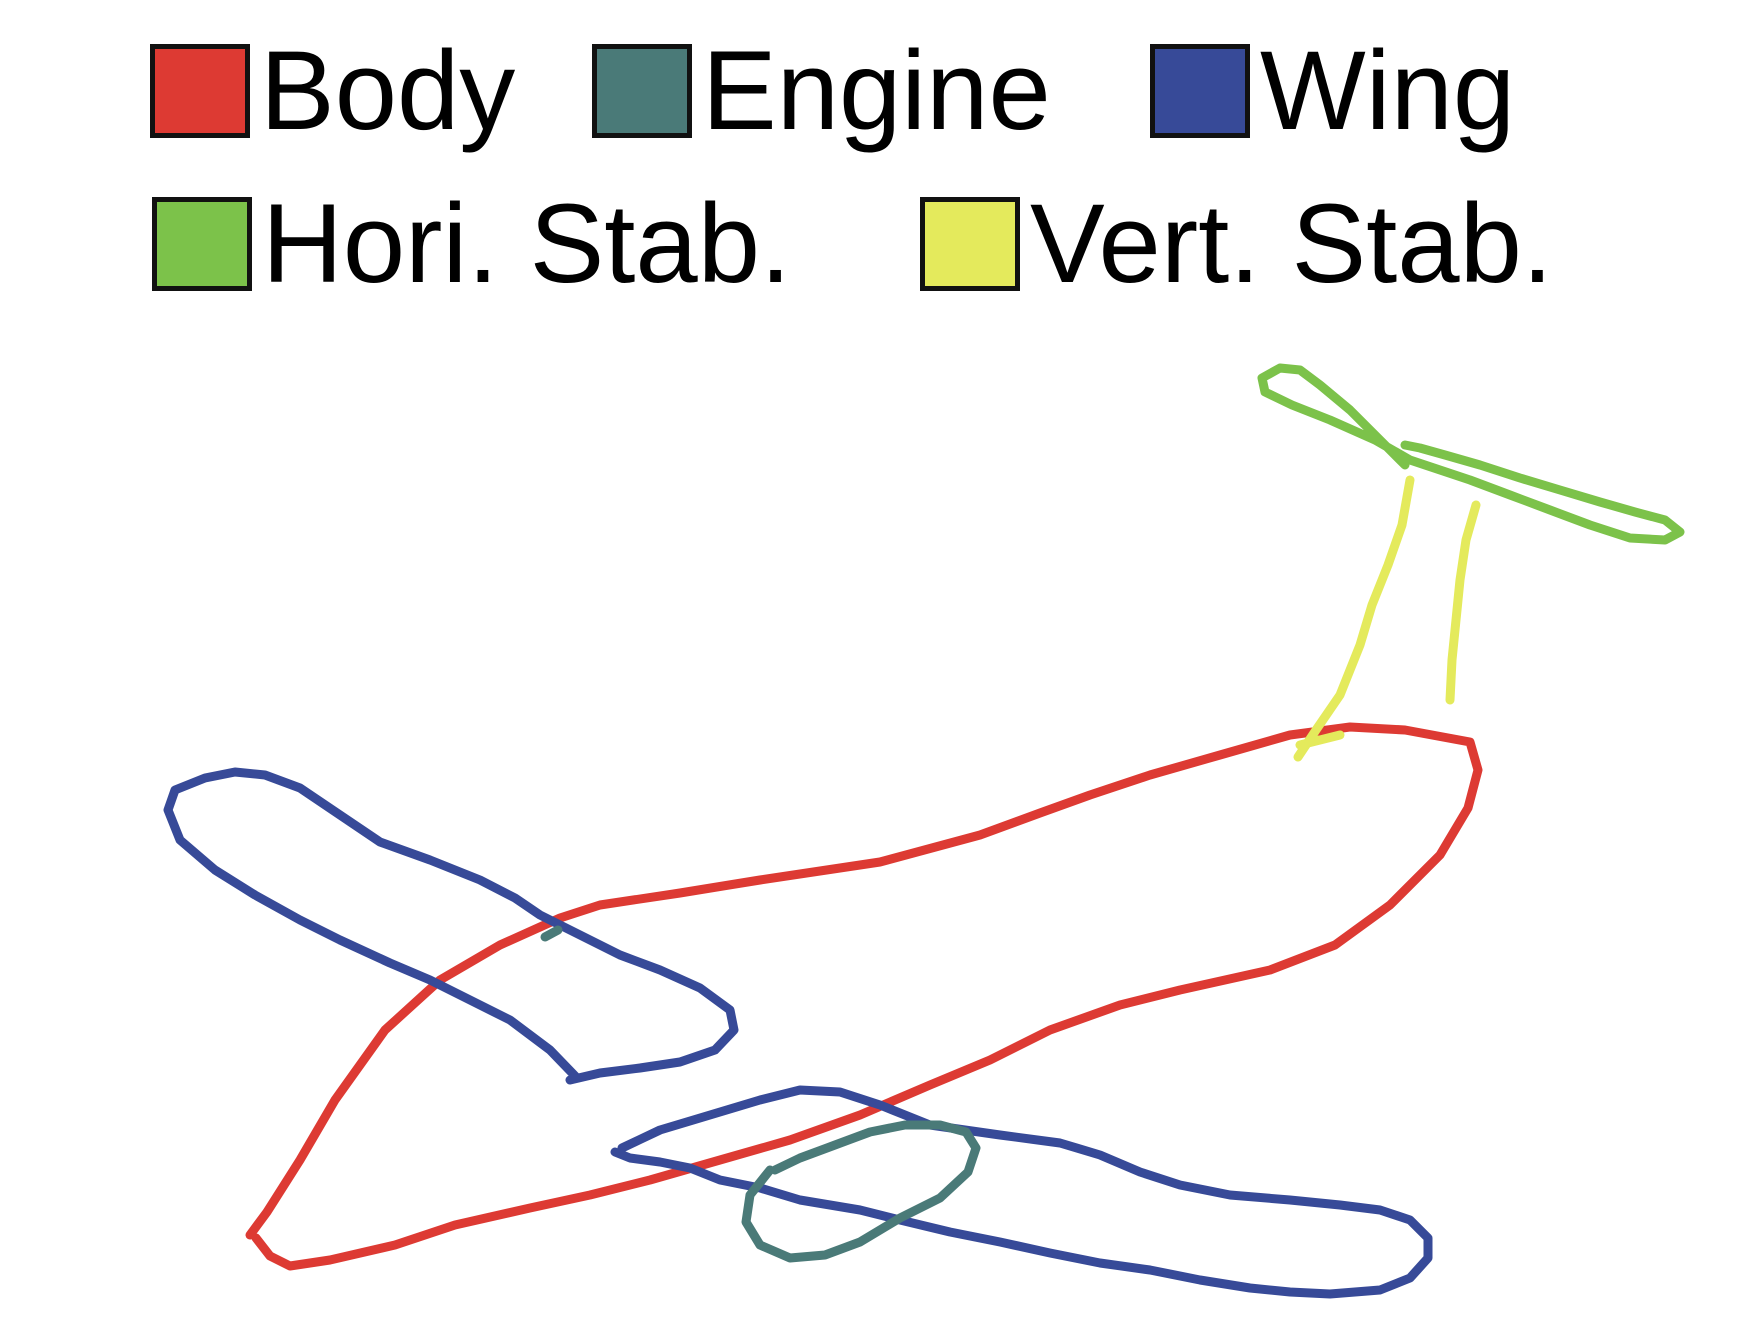 The height and width of the screenshot is (1344, 1740). I want to click on legend-item-engine: Engine, so click(821, 91).